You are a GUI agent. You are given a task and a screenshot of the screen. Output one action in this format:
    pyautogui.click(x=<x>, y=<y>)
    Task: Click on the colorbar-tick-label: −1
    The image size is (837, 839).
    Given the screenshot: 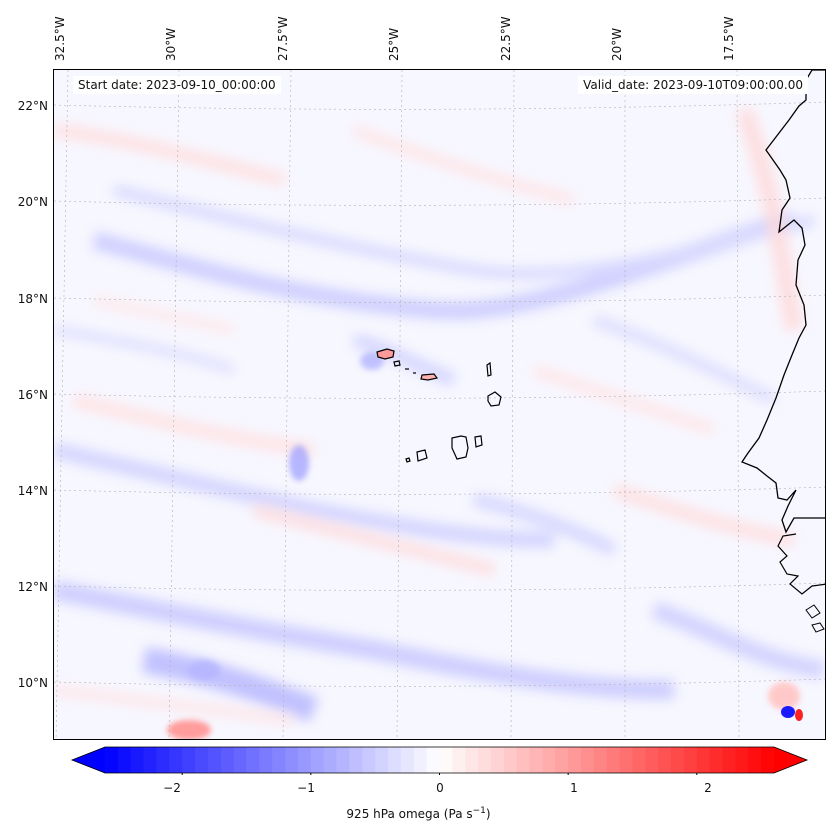 What is the action you would take?
    pyautogui.click(x=306, y=788)
    